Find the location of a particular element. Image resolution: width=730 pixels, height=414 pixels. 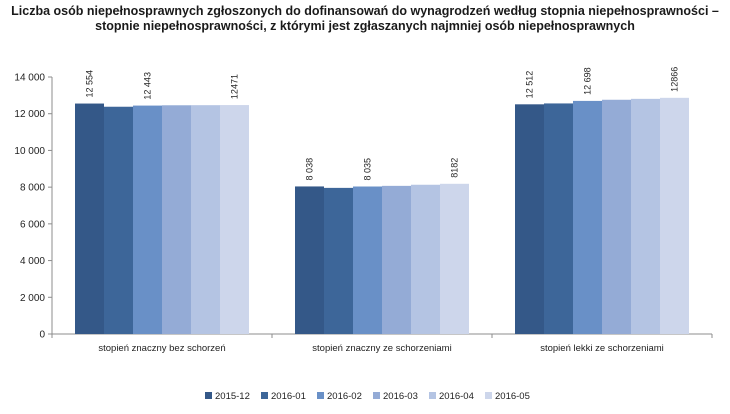

data-label: 8 038 is located at coordinates (310, 169).